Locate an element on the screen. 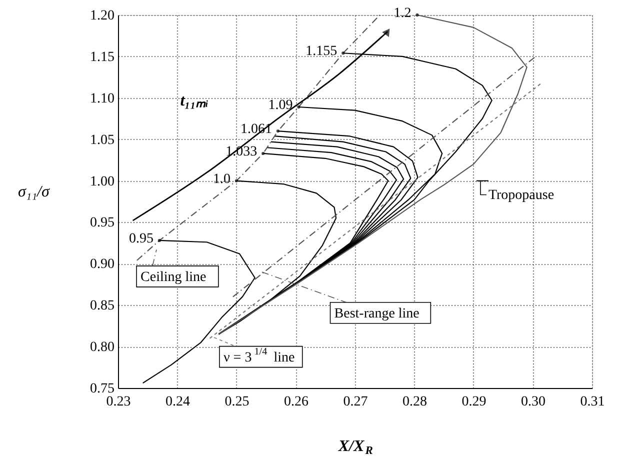  x-tick-label: 0.23 is located at coordinates (118, 402).